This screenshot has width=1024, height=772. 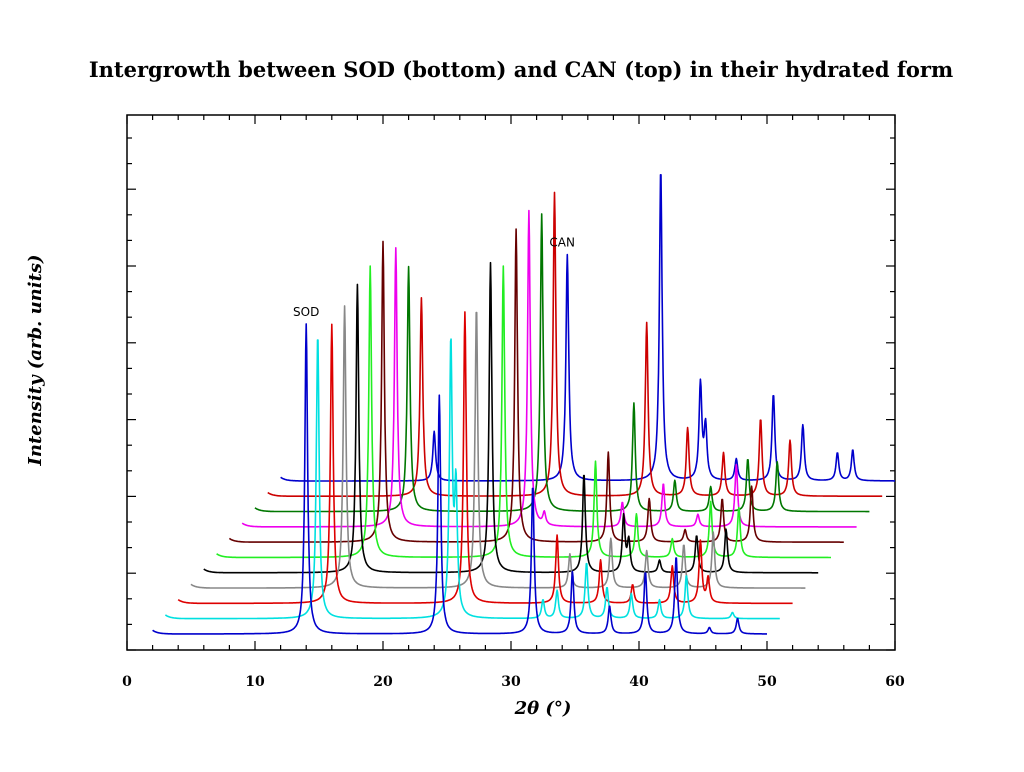 I want to click on x-tick-label: 40, so click(x=639, y=682).